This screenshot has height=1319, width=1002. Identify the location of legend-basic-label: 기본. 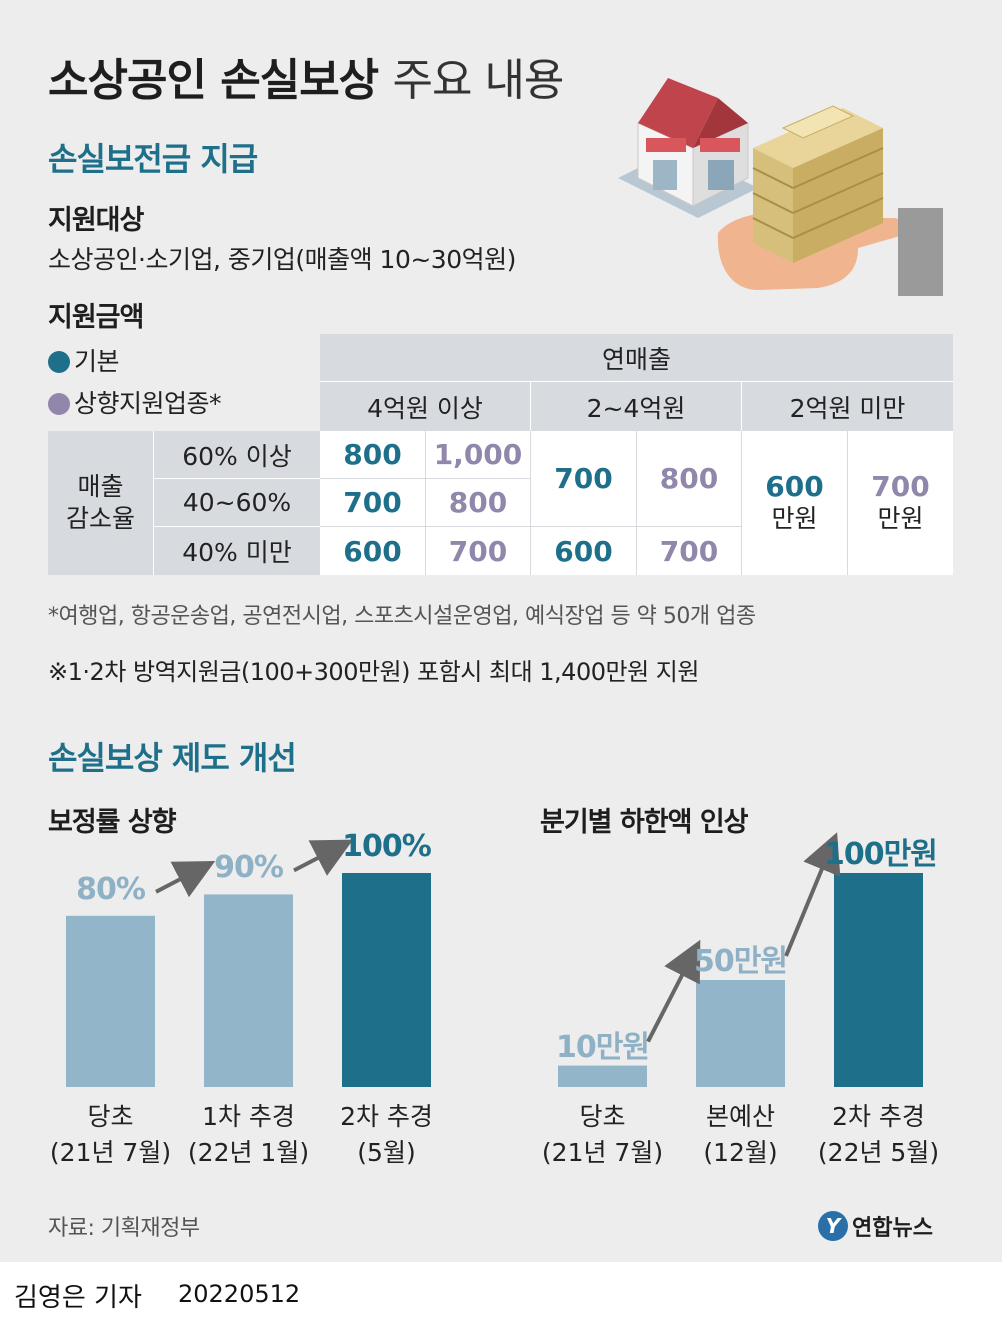
(97, 361).